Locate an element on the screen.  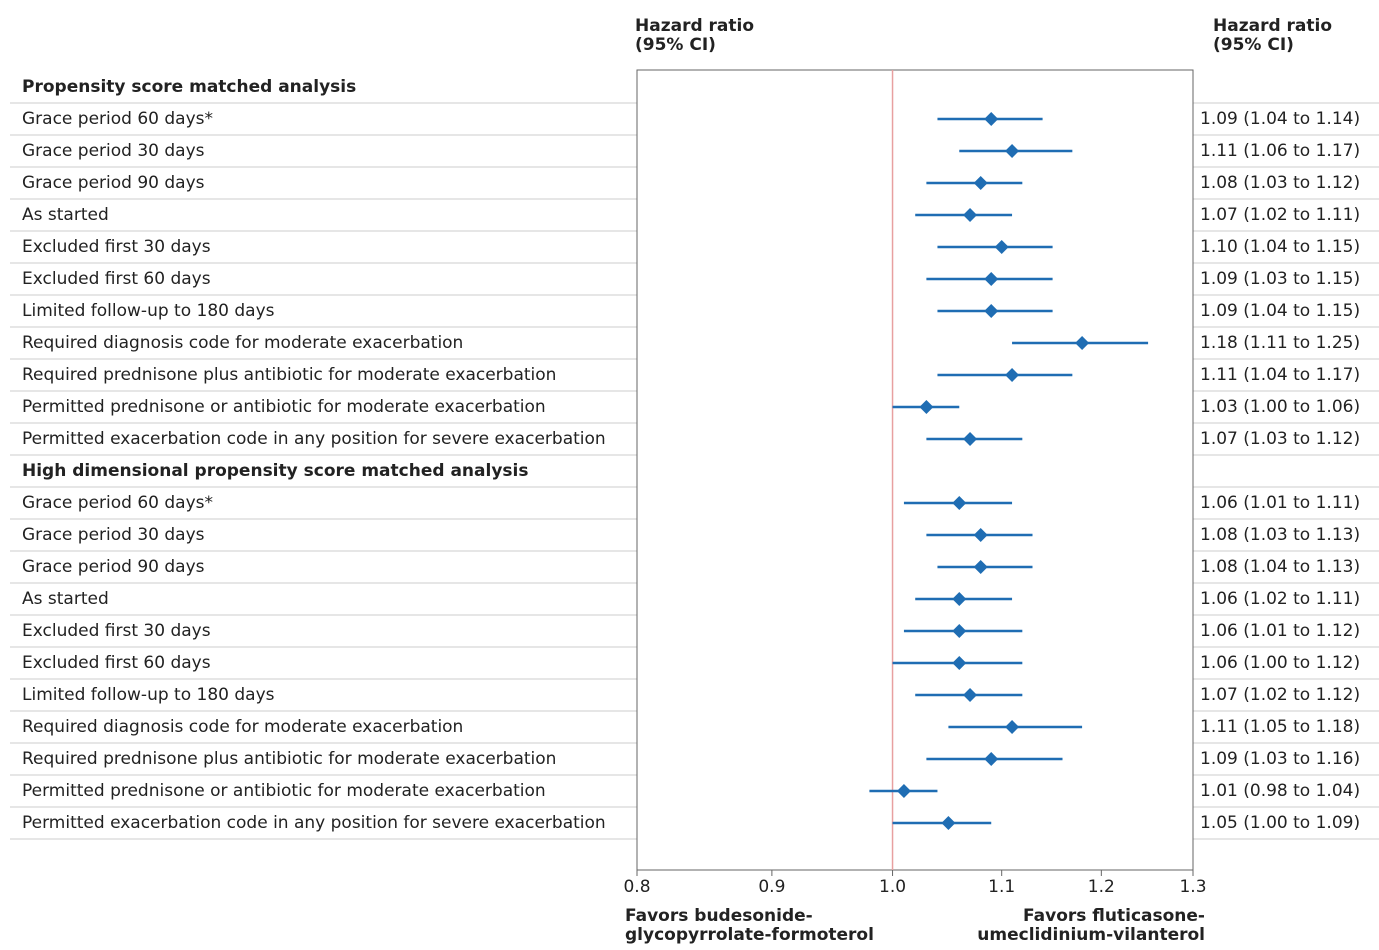
value-label: 1.10 (1.04 to 1.15) is located at coordinates (1280, 247).